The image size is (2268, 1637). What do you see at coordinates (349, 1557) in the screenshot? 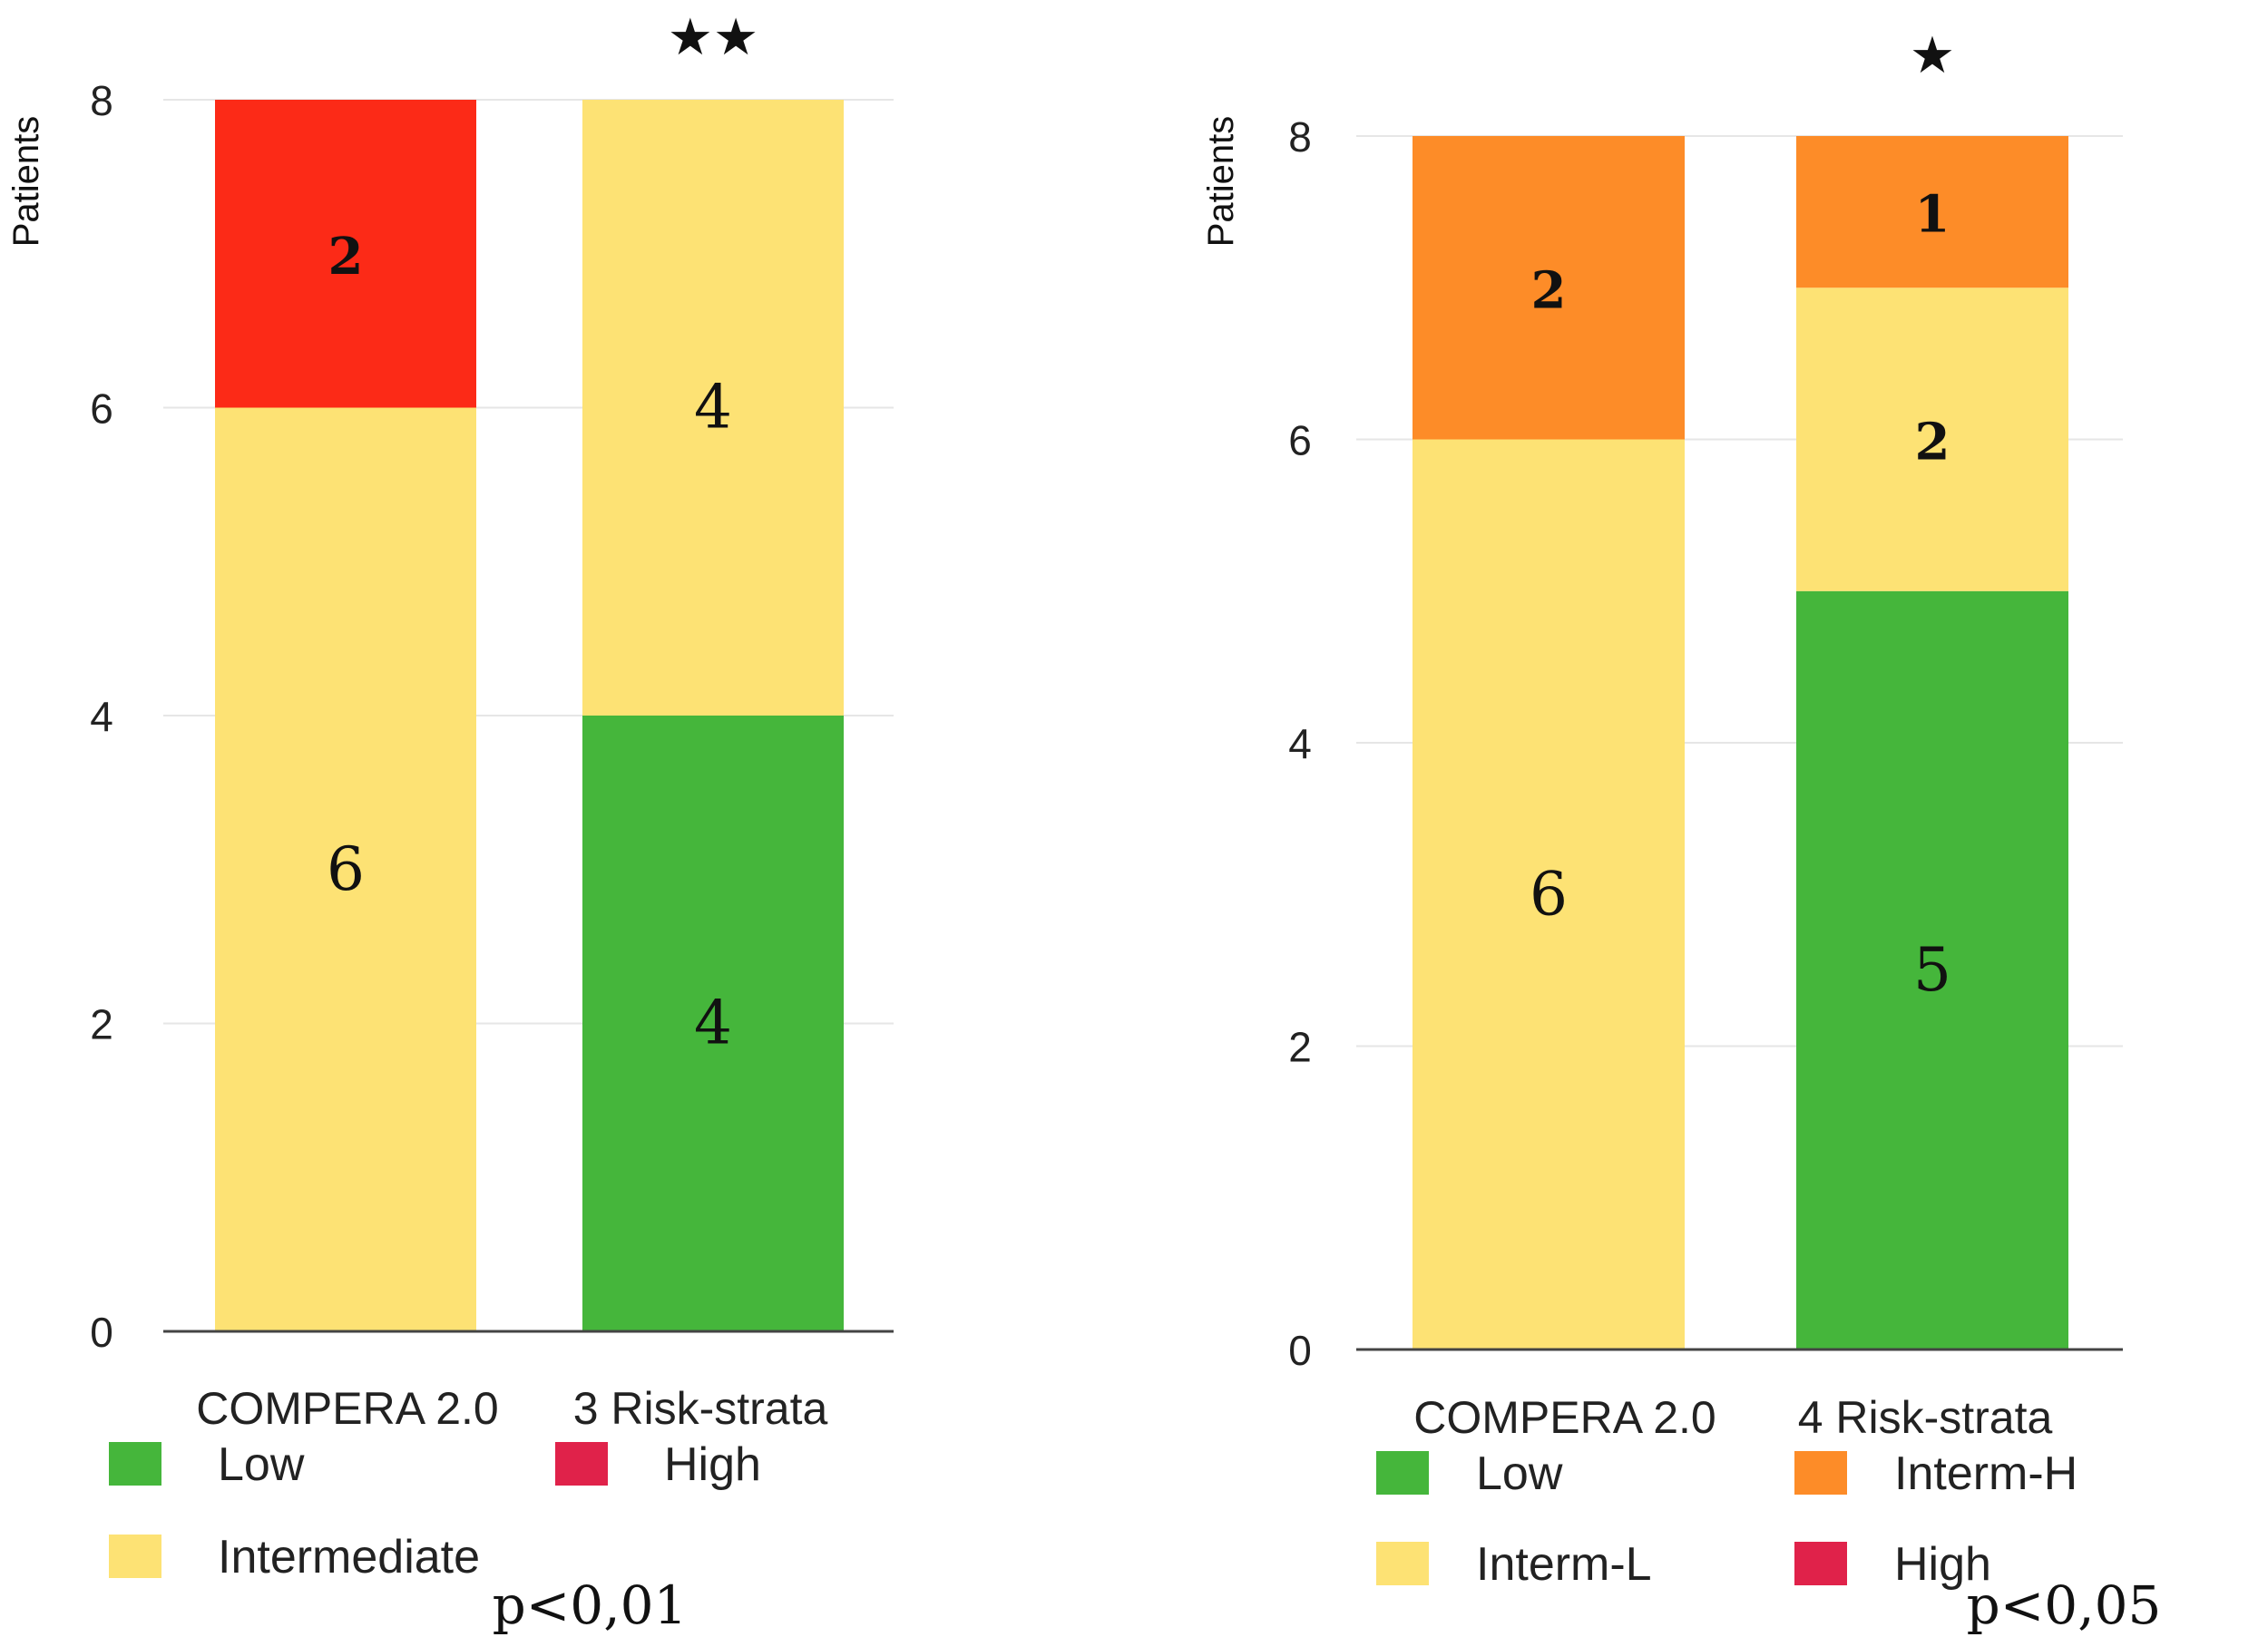
I see `legend-label: Intermediate` at bounding box center [349, 1557].